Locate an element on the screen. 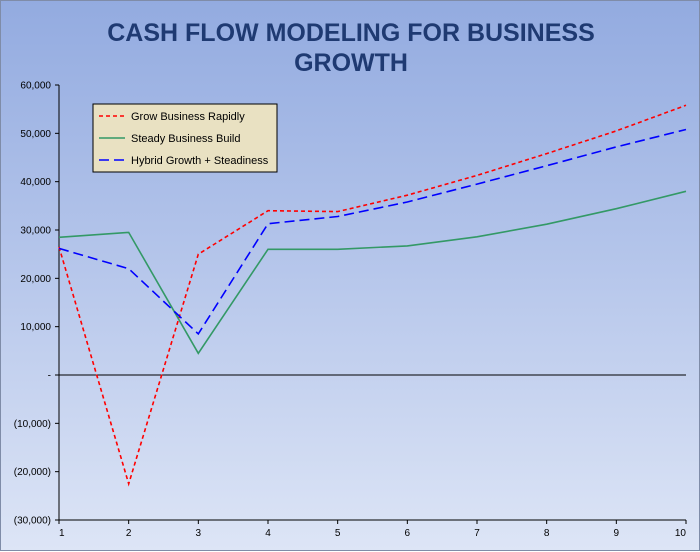  legend-label-2: Steady Business Build is located at coordinates (185, 139).